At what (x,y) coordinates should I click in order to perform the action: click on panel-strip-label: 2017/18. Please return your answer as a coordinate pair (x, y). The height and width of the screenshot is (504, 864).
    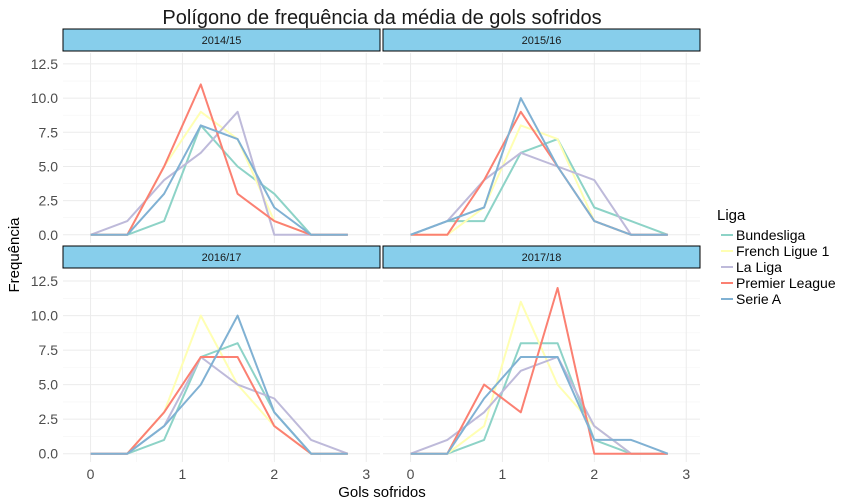
    Looking at the image, I should click on (542, 258).